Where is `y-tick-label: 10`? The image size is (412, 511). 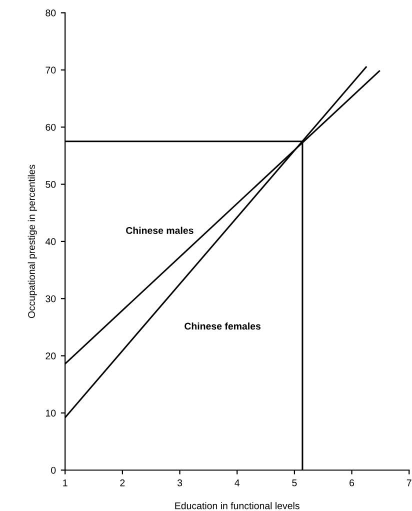 y-tick-label: 10 is located at coordinates (51, 413).